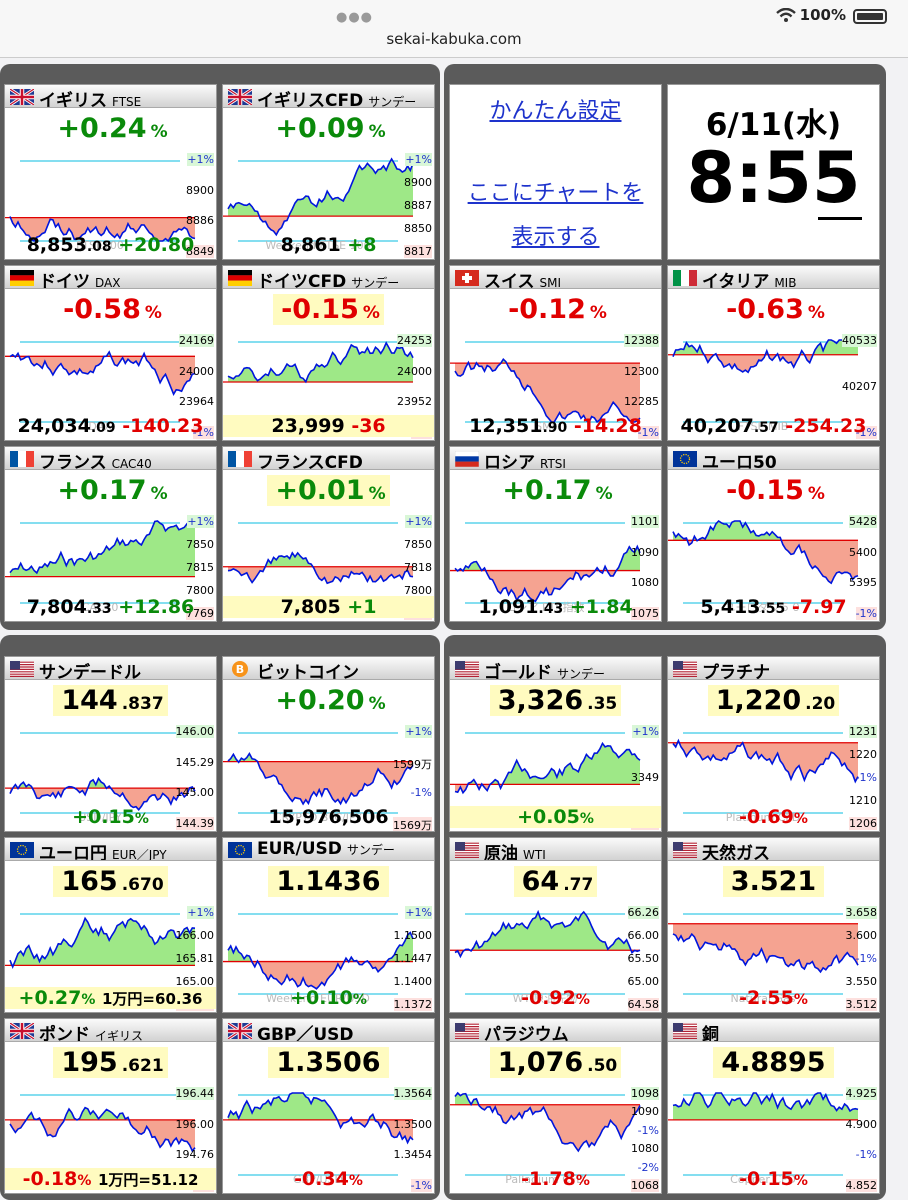  I want to click on chart-link: ここにチャートを, so click(555, 193).